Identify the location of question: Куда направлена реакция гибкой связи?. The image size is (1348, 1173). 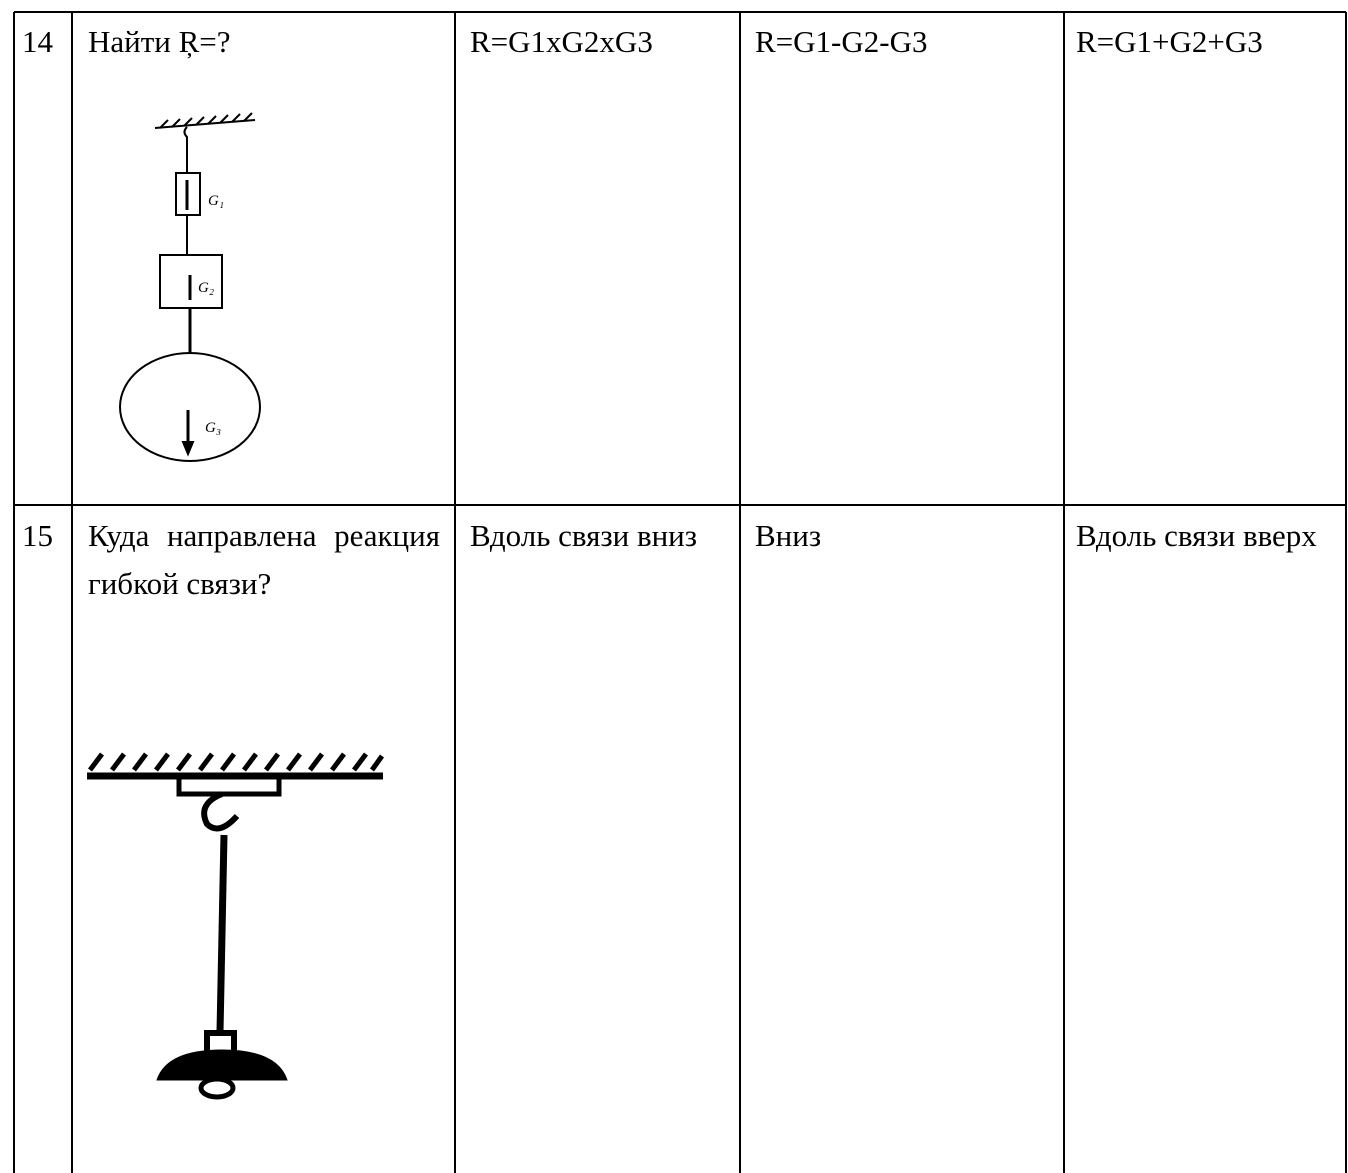
(264, 559).